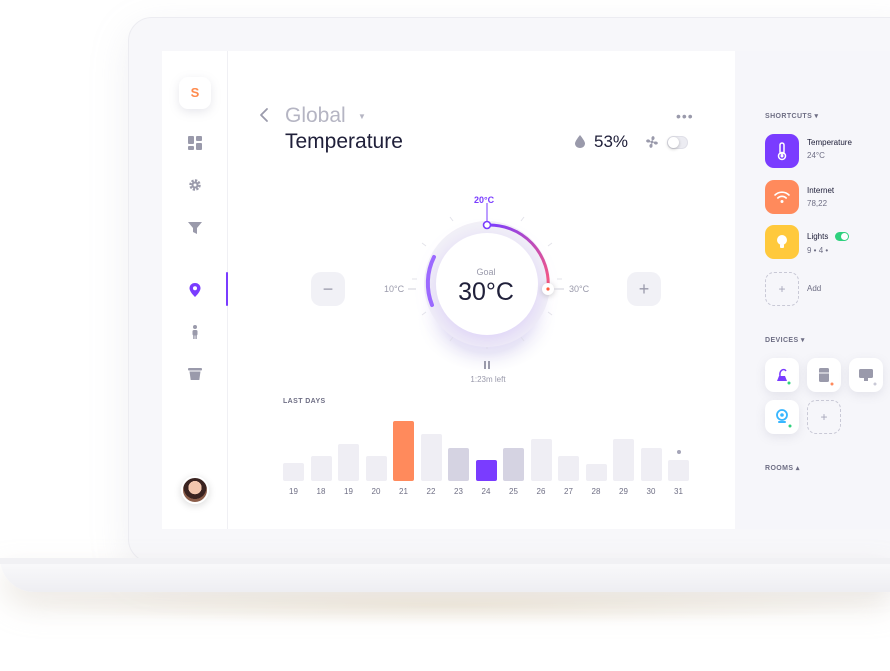 The height and width of the screenshot is (671, 890). What do you see at coordinates (644, 289) in the screenshot?
I see `increase-button: +` at bounding box center [644, 289].